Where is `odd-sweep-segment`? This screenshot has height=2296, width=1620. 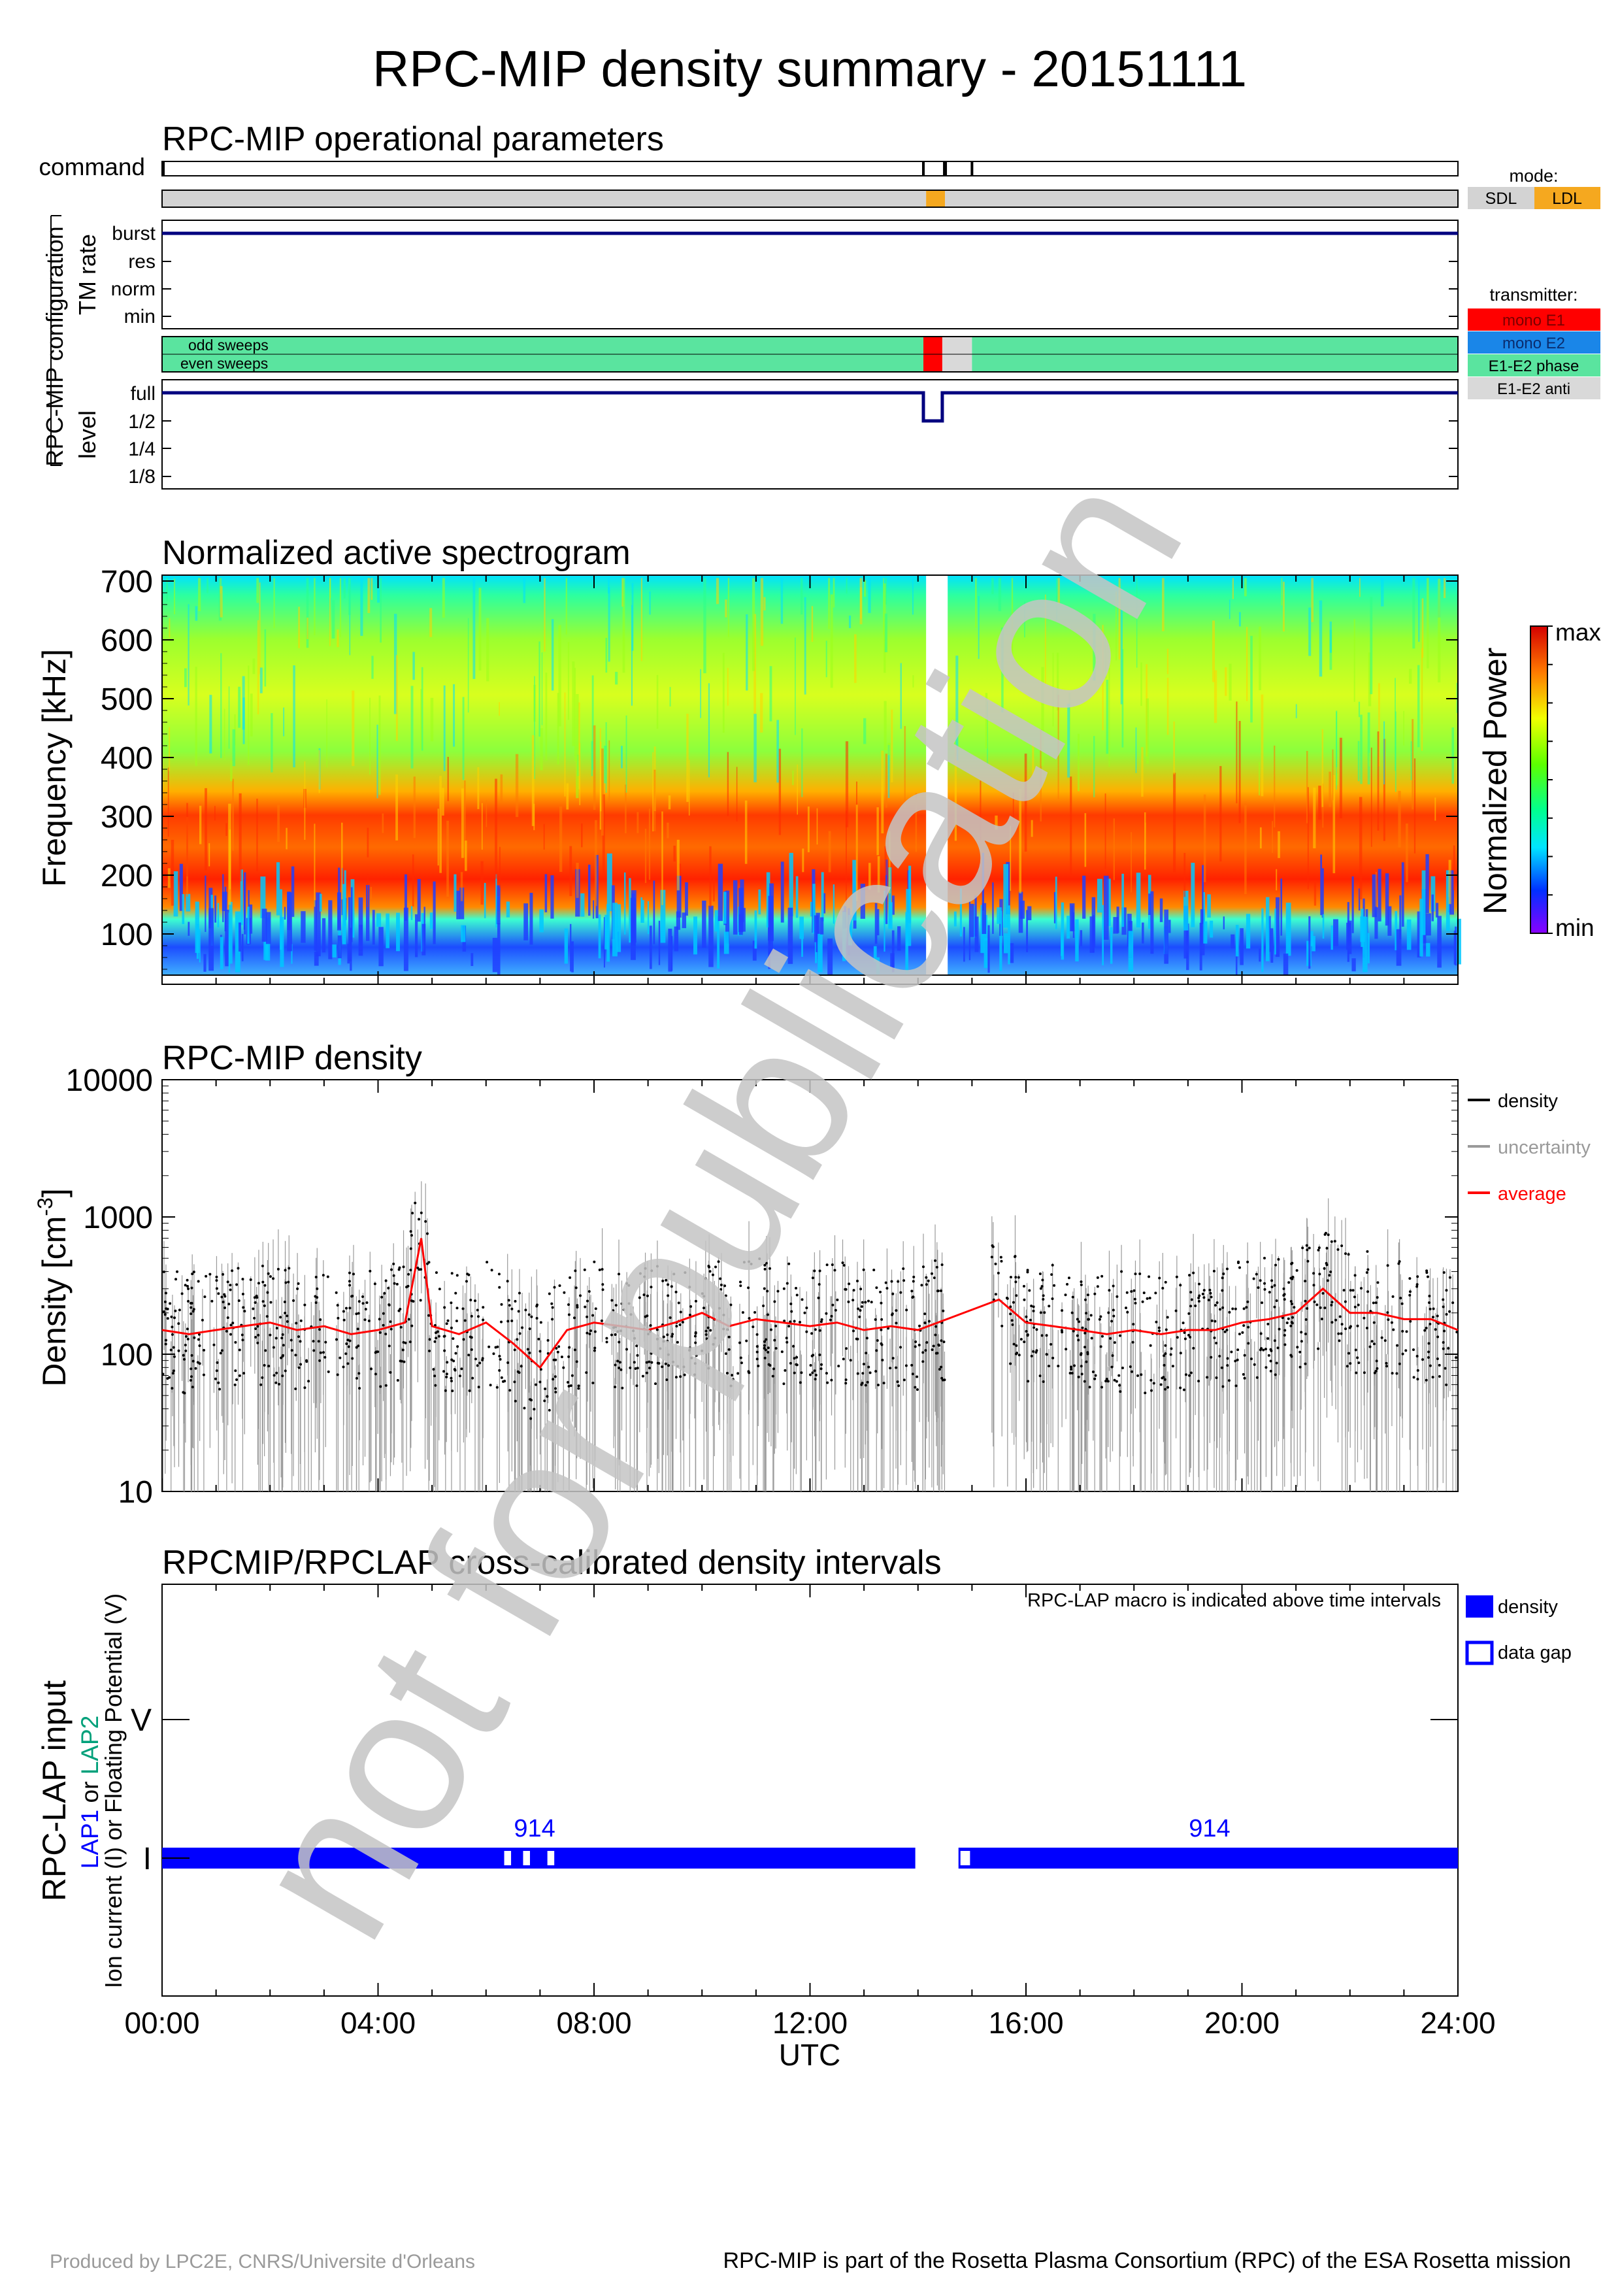 odd-sweep-segment is located at coordinates (932, 345).